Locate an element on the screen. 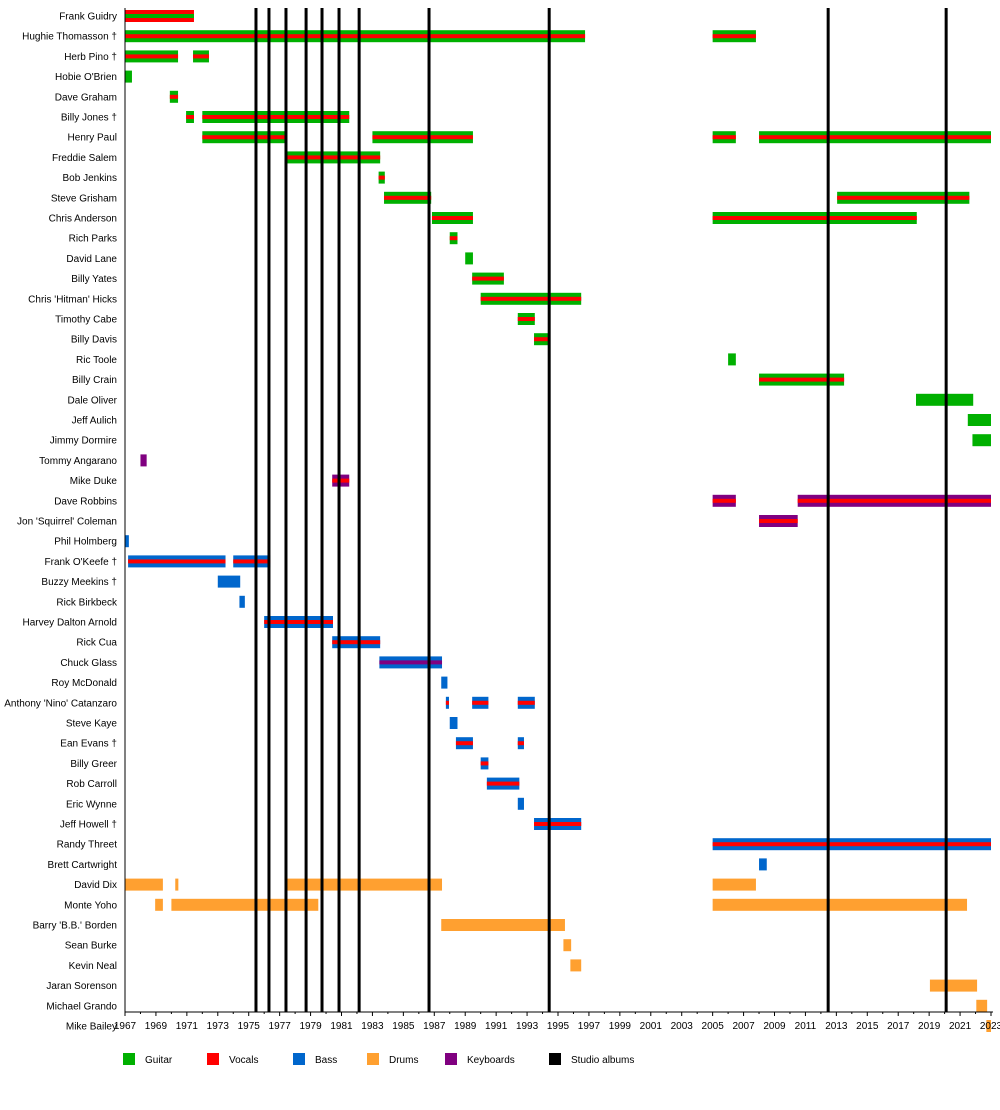 Image resolution: width=1000 pixels, height=1110 pixels. member-name-label: Roy McDonald is located at coordinates (84, 683).